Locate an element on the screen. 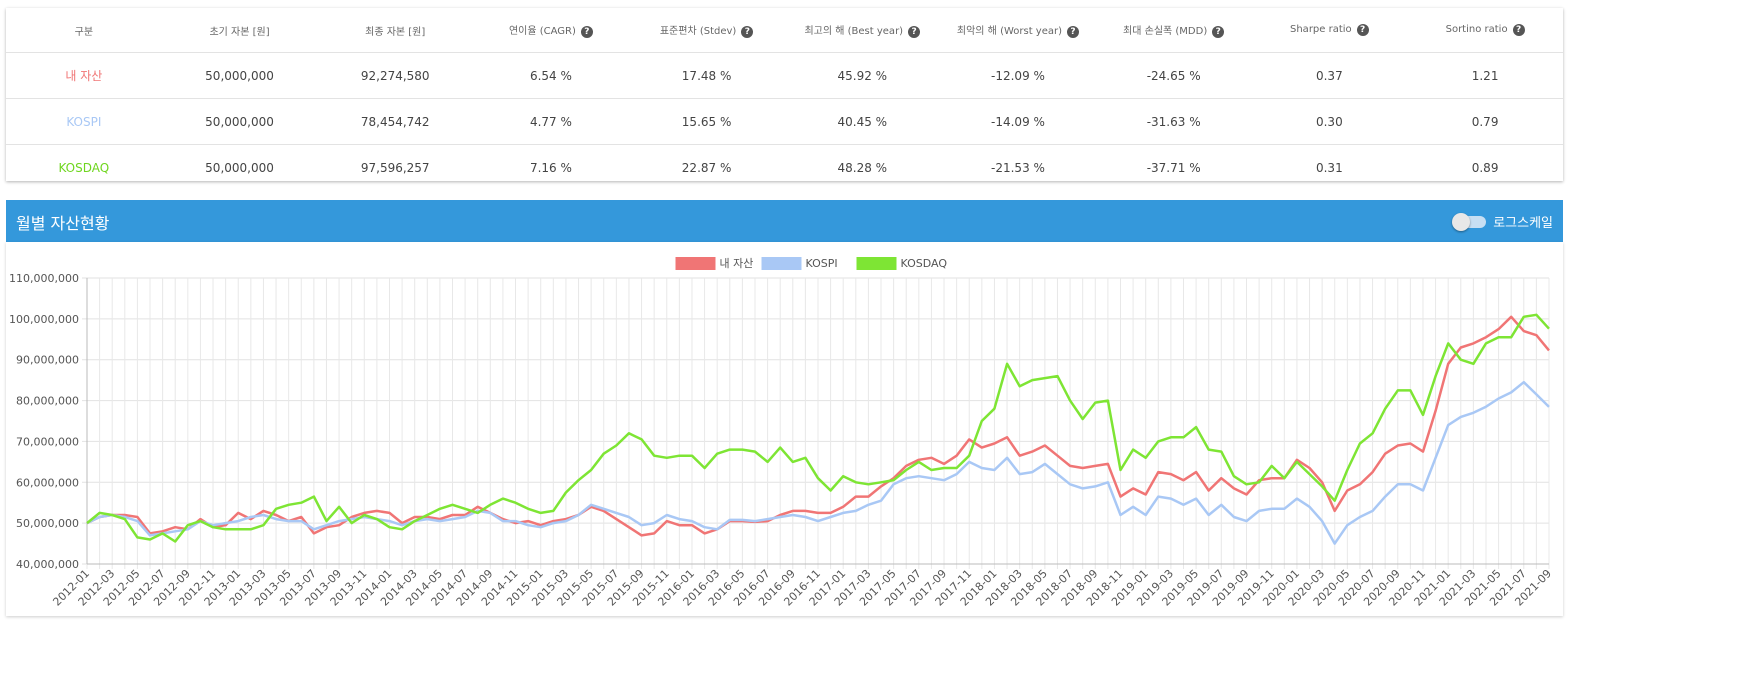  cell-text: -24.65 % is located at coordinates (1173, 75).